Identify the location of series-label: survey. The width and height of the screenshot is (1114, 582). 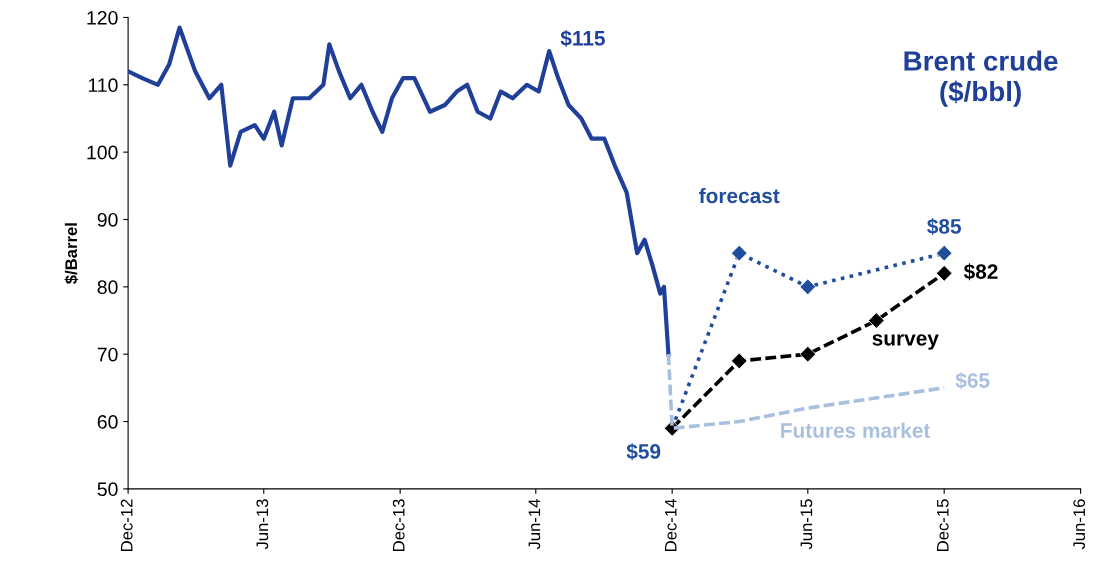
(905, 342).